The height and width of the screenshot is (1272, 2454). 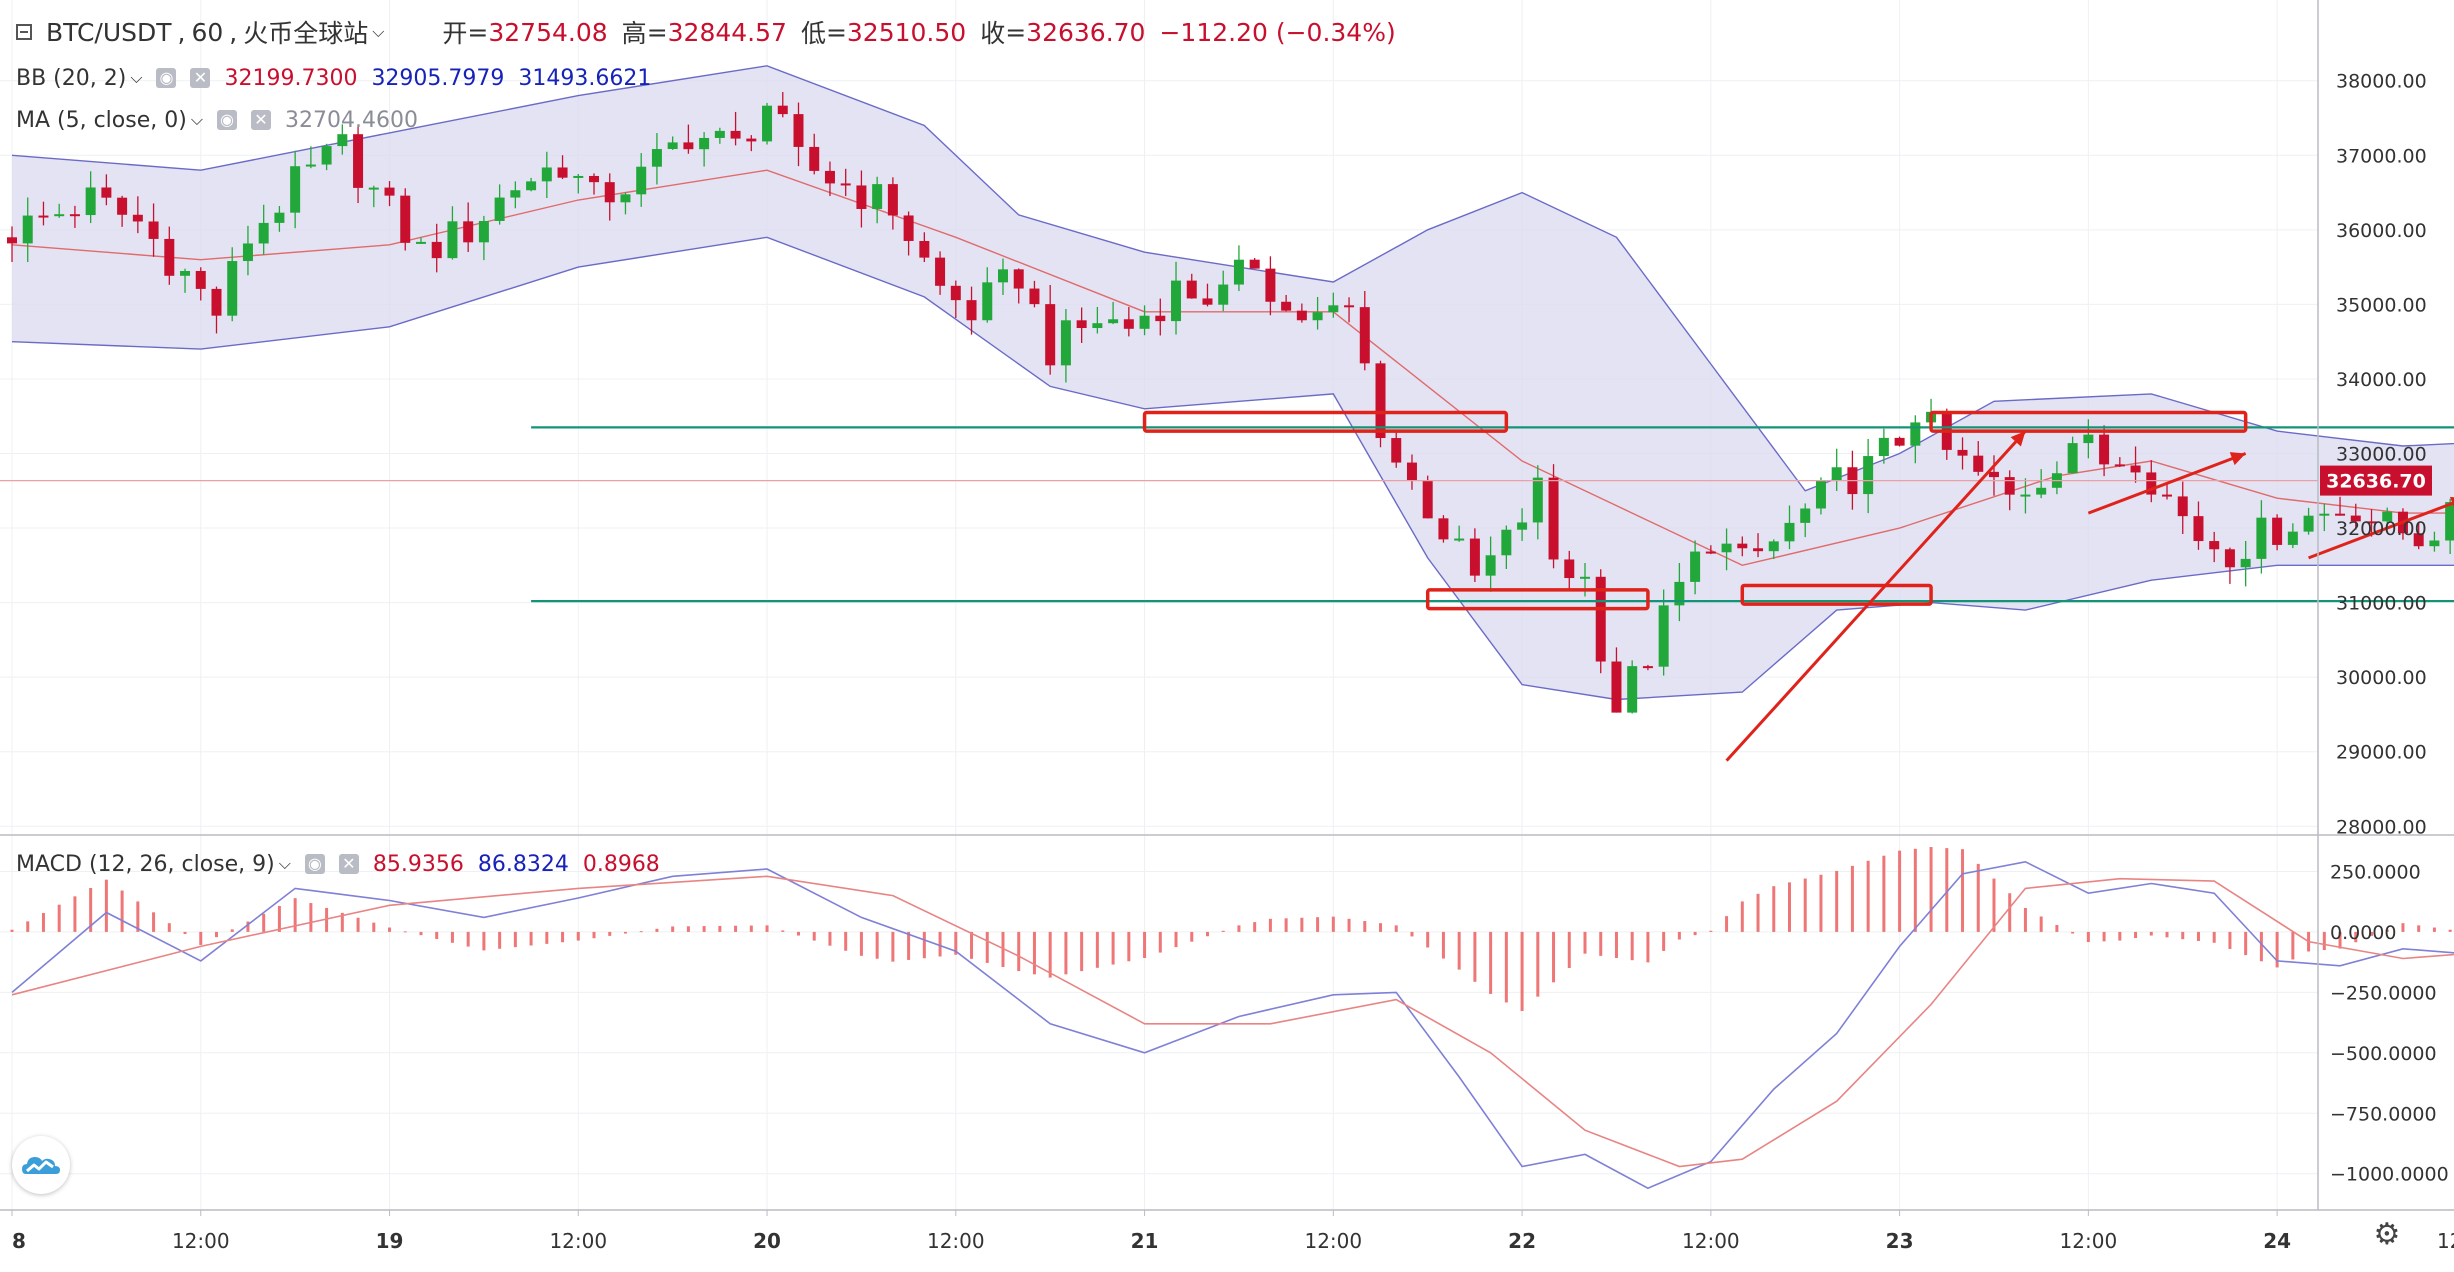 What do you see at coordinates (41, 1165) in the screenshot?
I see `tradingview-cloud-icon` at bounding box center [41, 1165].